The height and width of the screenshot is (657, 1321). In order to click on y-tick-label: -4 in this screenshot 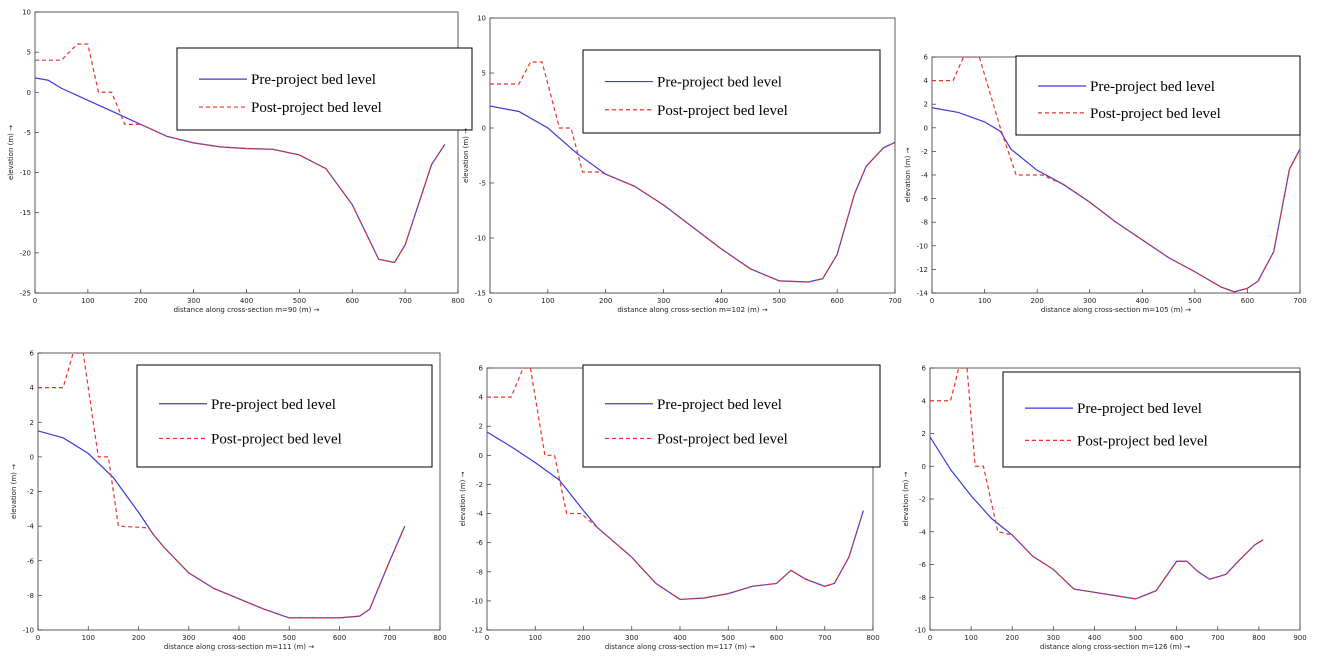, I will do `click(923, 532)`.